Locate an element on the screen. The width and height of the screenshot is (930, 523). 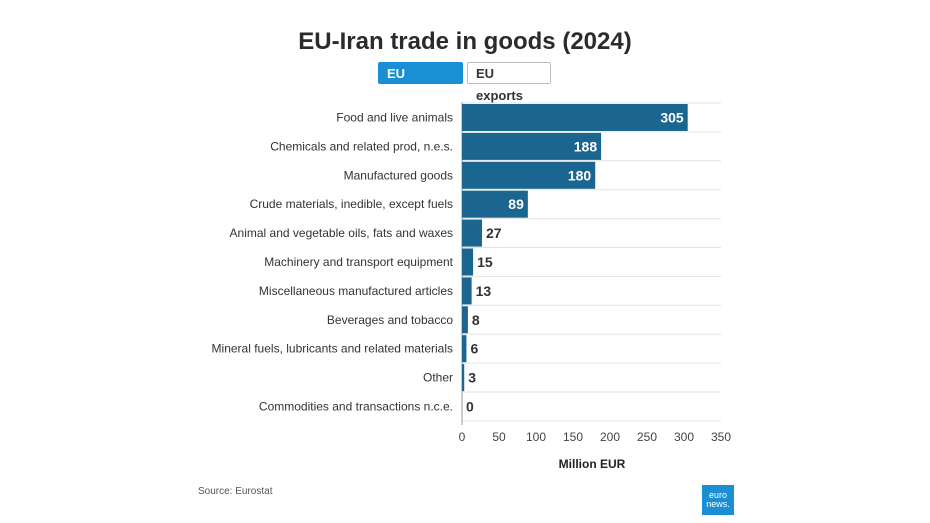
x-tick-label: 50 is located at coordinates (499, 437).